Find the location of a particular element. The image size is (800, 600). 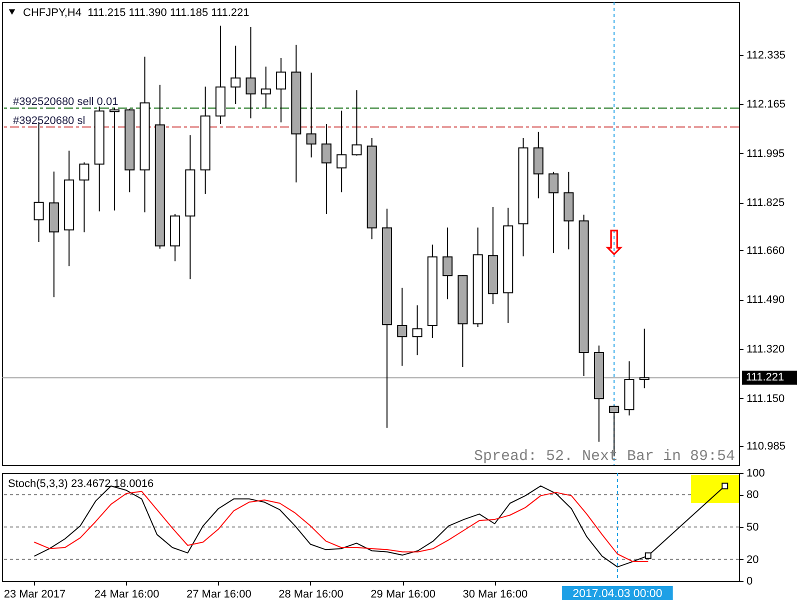

ref-line-label: 111.221 is located at coordinates (765, 378).